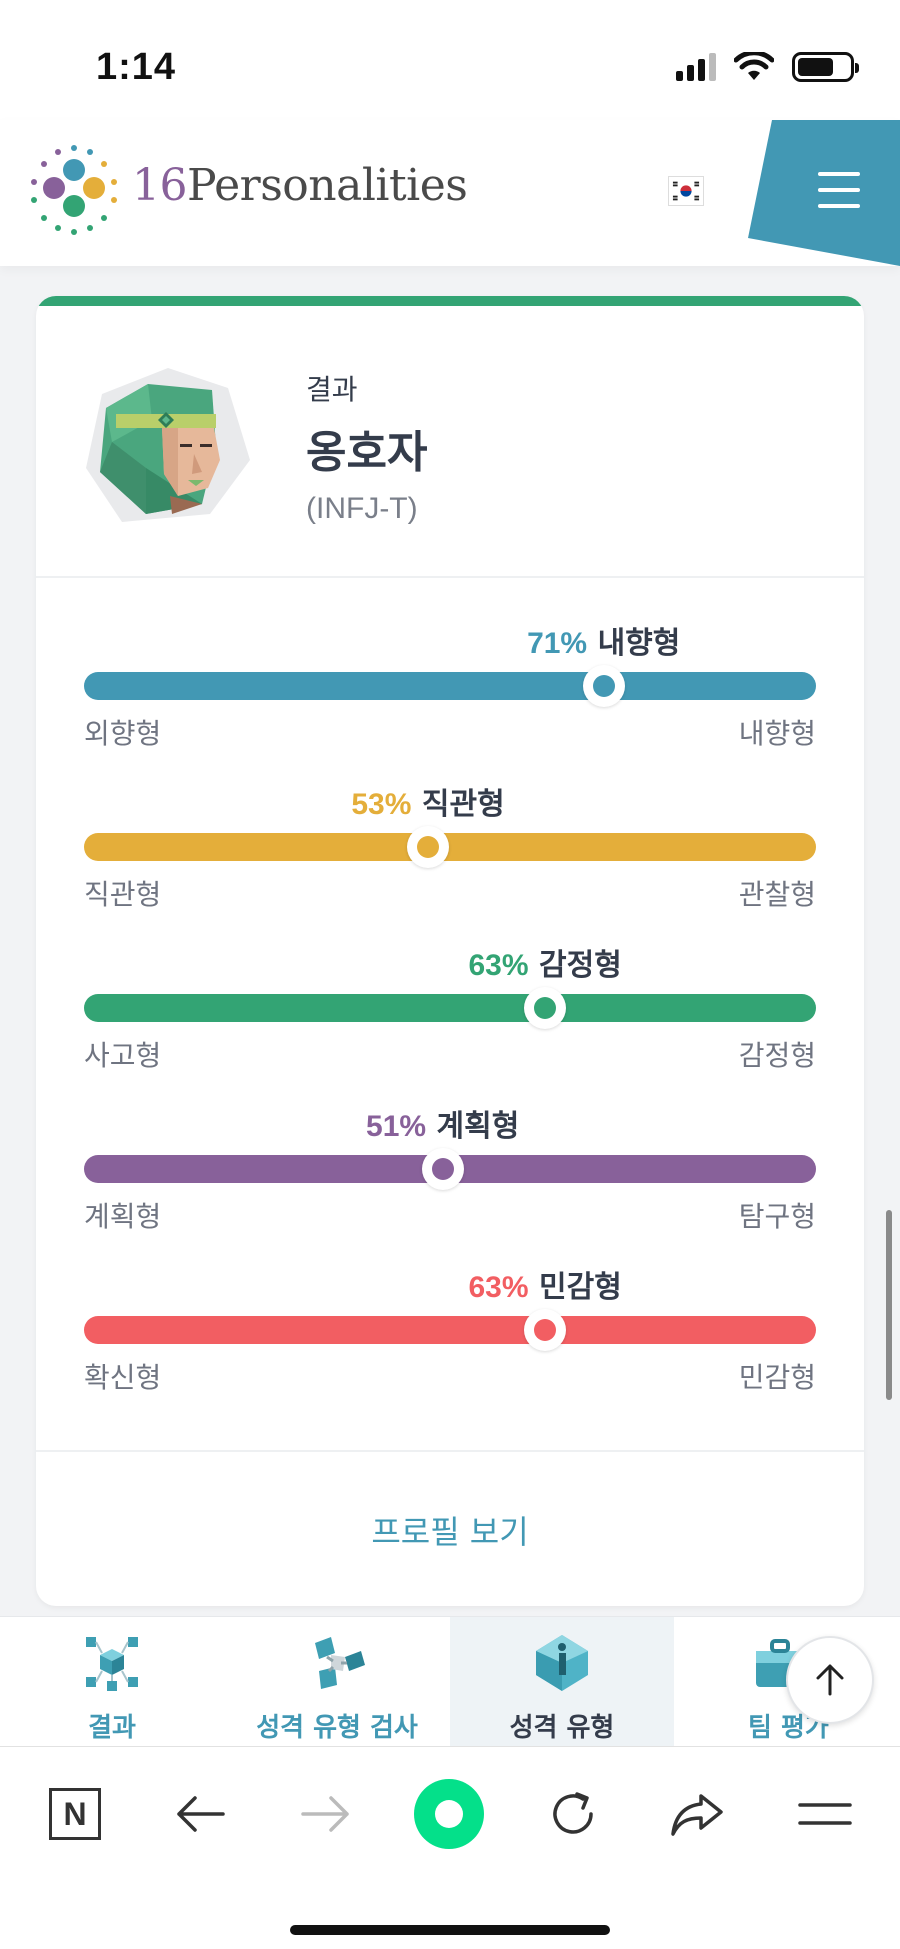 The width and height of the screenshot is (900, 1949). Describe the element at coordinates (604, 643) in the screenshot. I see `trait-title: 71% 내향형` at that location.